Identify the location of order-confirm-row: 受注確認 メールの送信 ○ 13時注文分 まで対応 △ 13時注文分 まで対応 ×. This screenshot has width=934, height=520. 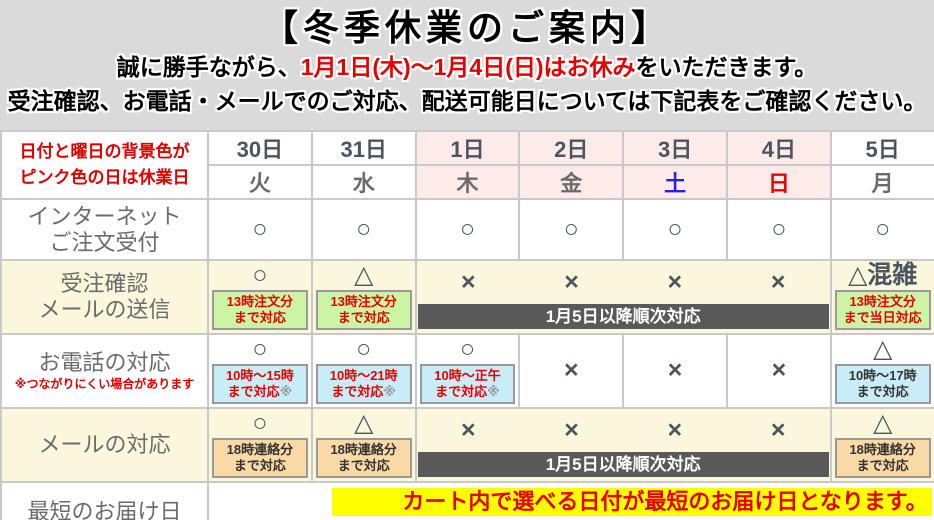
(467, 297).